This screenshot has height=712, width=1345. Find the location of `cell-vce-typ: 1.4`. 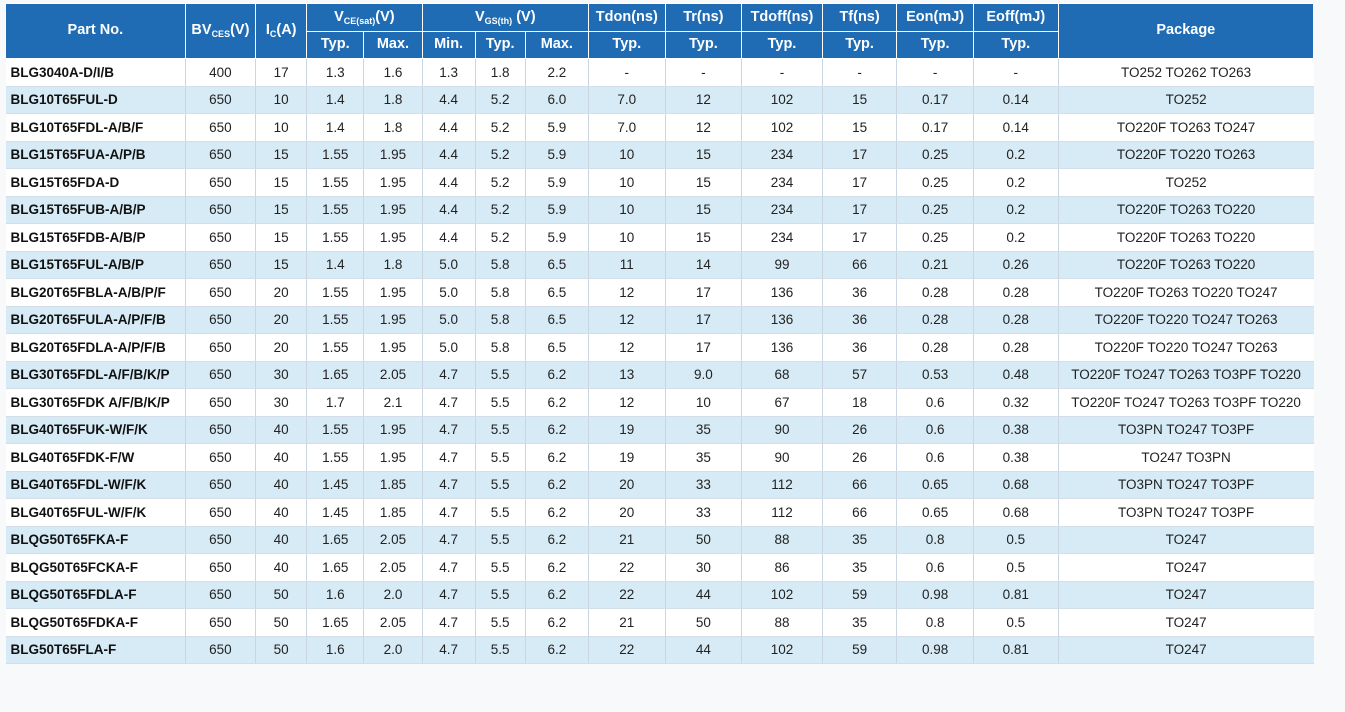

cell-vce-typ: 1.4 is located at coordinates (335, 265).